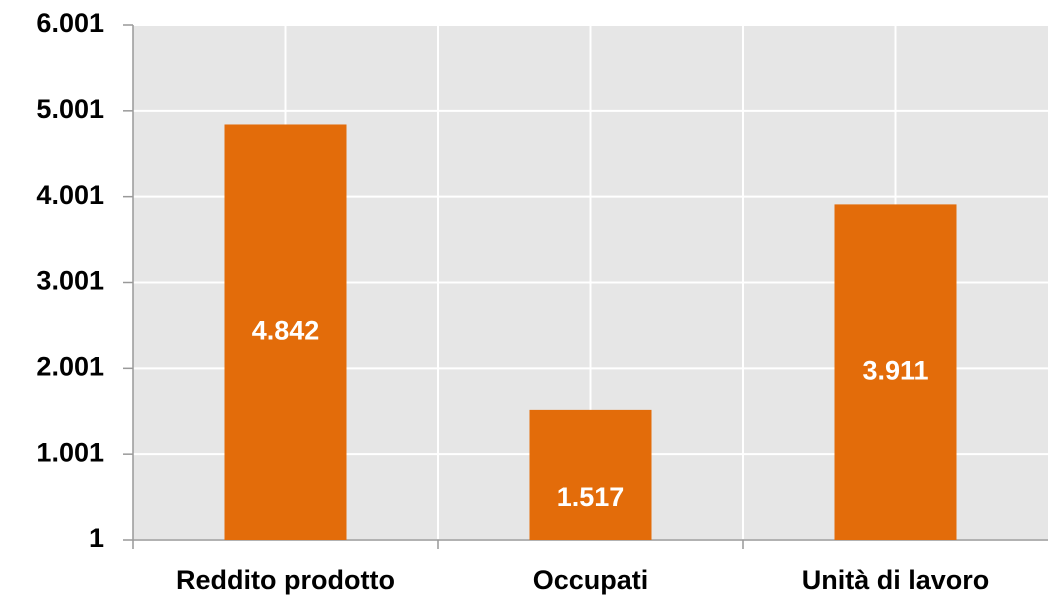  I want to click on value-label: 4.842, so click(286, 330).